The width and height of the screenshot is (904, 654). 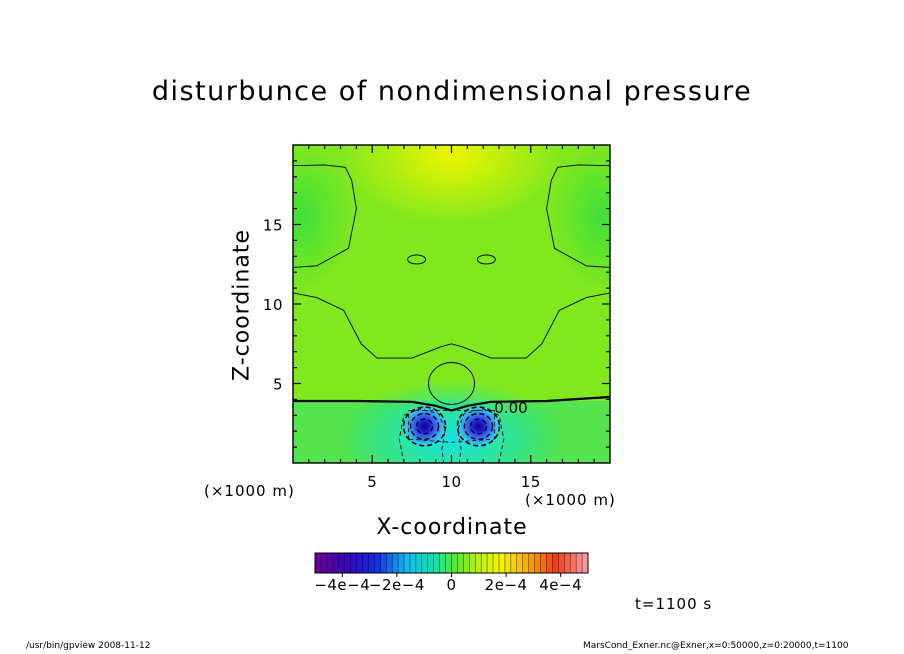 What do you see at coordinates (674, 604) in the screenshot?
I see `time-annotation: t=1100 s` at bounding box center [674, 604].